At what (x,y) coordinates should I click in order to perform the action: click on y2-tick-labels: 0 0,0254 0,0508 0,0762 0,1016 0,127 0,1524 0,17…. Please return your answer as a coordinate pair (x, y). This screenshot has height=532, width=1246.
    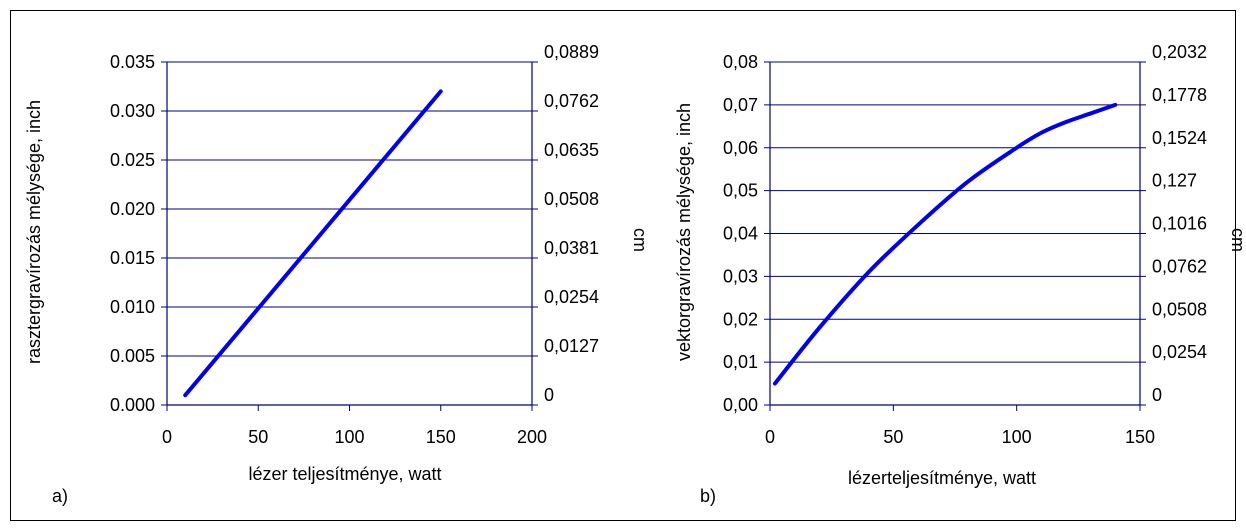
    Looking at the image, I should click on (1179, 223).